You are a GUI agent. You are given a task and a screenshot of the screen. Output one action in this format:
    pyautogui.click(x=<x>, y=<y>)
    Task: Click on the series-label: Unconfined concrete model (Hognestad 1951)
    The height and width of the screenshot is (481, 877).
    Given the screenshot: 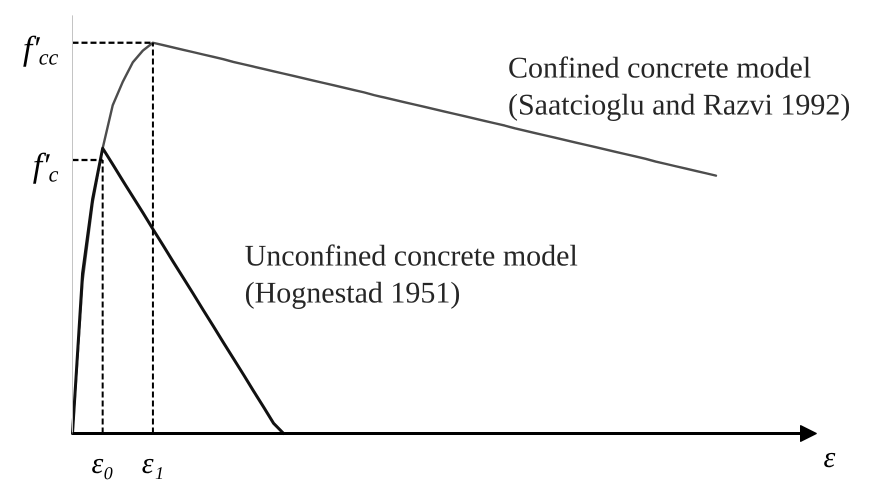 What is the action you would take?
    pyautogui.click(x=411, y=275)
    